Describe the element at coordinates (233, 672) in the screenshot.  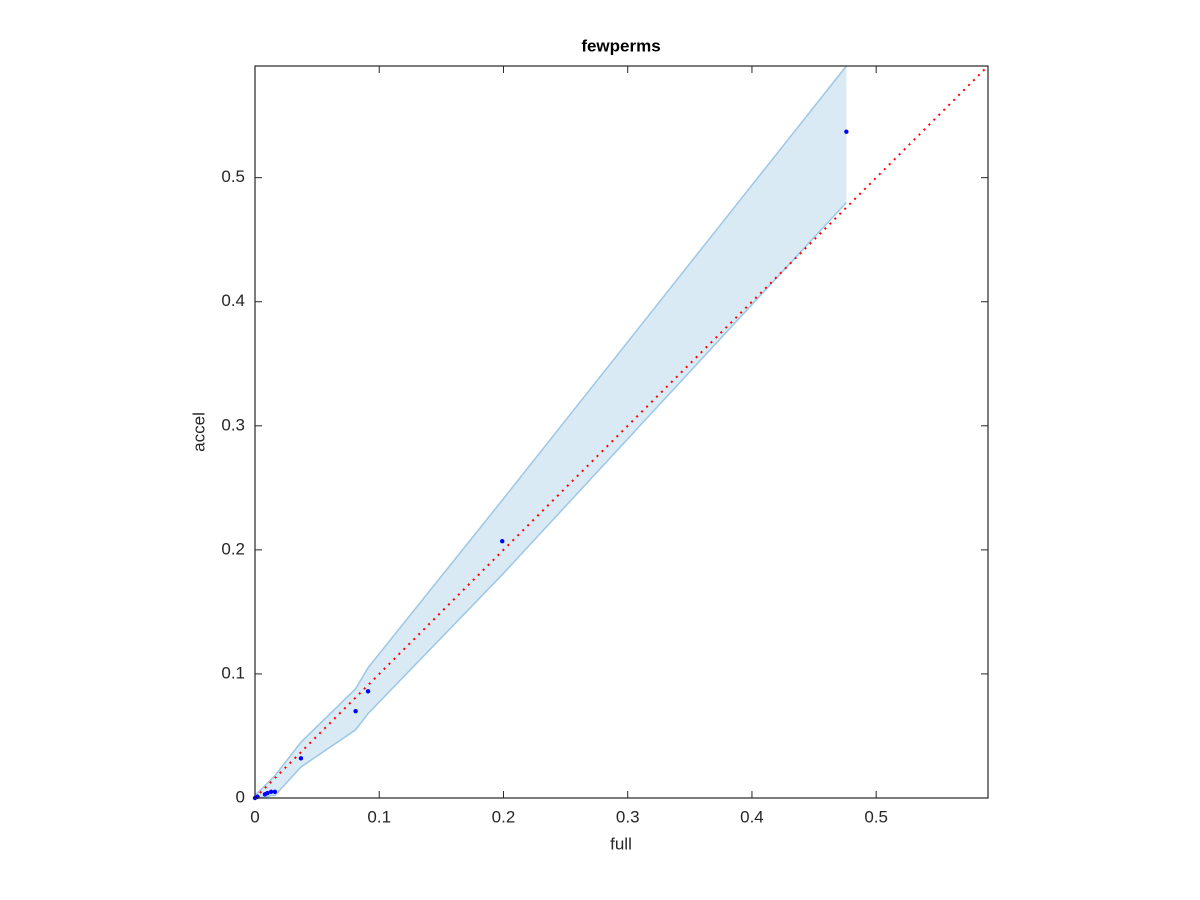
I see `y-tick-label: 0.1` at that location.